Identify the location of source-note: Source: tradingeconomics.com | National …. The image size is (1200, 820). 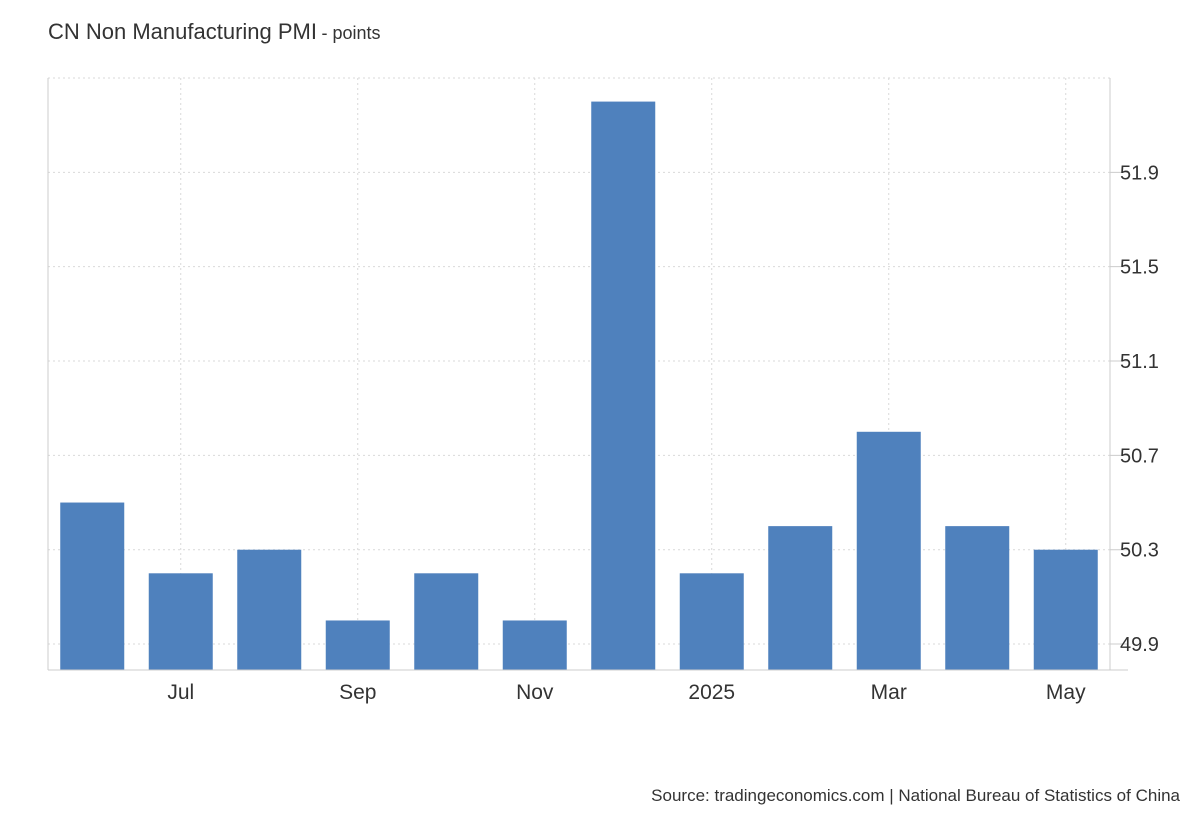
(915, 795).